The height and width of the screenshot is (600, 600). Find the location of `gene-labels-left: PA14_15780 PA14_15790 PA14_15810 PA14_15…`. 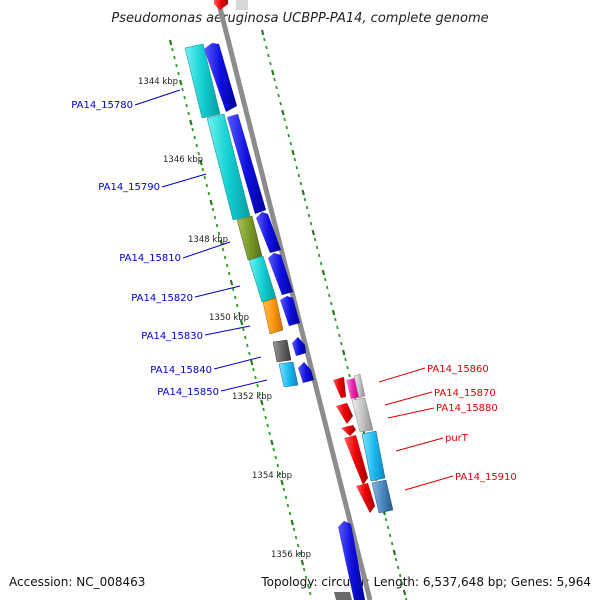

gene-labels-left: PA14_15780 PA14_15790 PA14_15810 PA14_15… is located at coordinates (145, 249).